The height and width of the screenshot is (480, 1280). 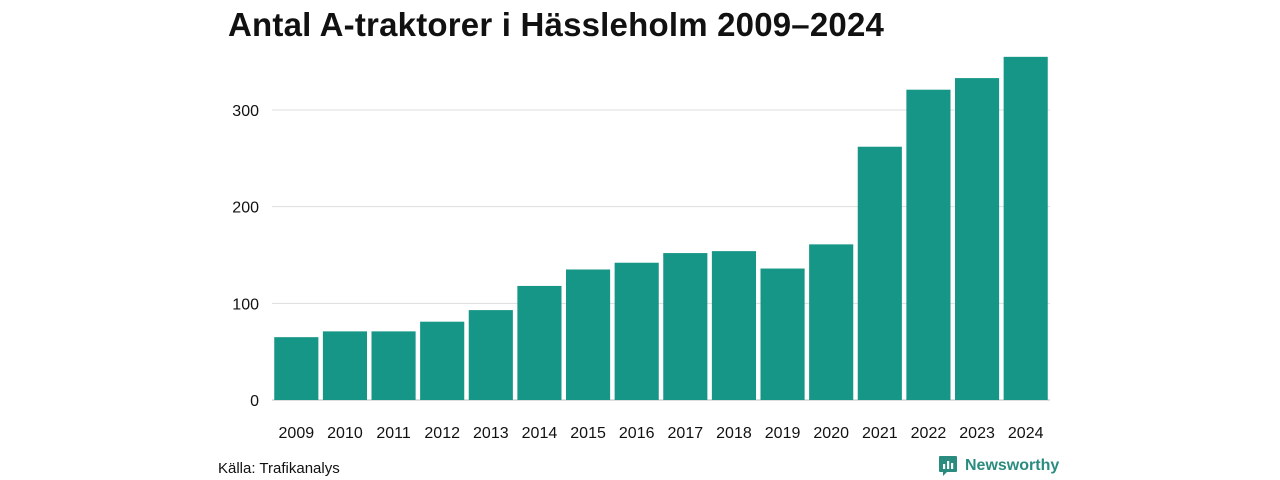 I want to click on chart-title: Antal A-traktorer i Hässleholm 2009–2024, so click(x=556, y=24).